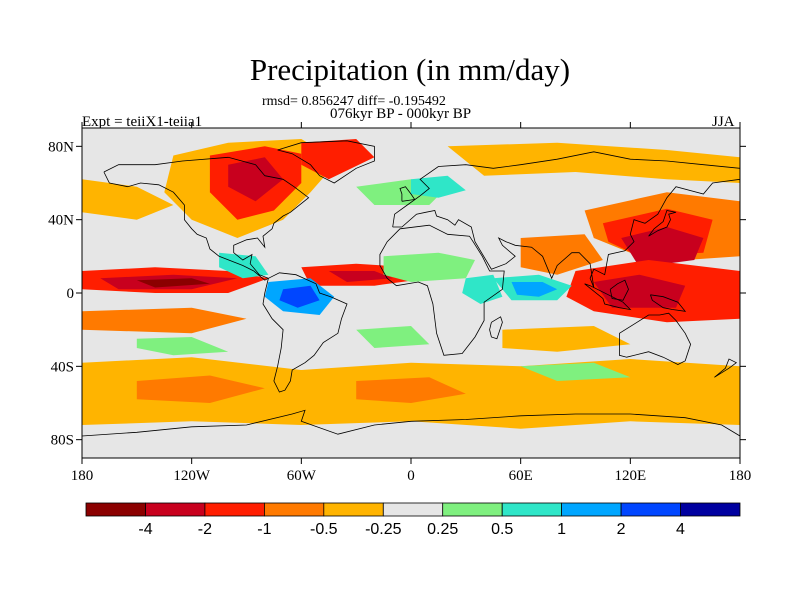 The image size is (800, 600). What do you see at coordinates (593, 162) in the screenshot?
I see `eurasia-north-drying` at bounding box center [593, 162].